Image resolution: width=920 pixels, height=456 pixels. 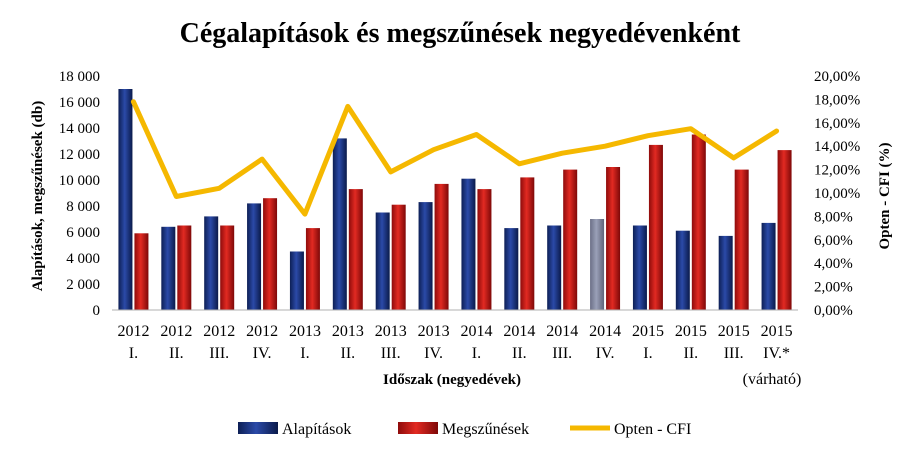 What do you see at coordinates (837, 171) in the screenshot?
I see `y2-tick-label: 12,00%` at bounding box center [837, 171].